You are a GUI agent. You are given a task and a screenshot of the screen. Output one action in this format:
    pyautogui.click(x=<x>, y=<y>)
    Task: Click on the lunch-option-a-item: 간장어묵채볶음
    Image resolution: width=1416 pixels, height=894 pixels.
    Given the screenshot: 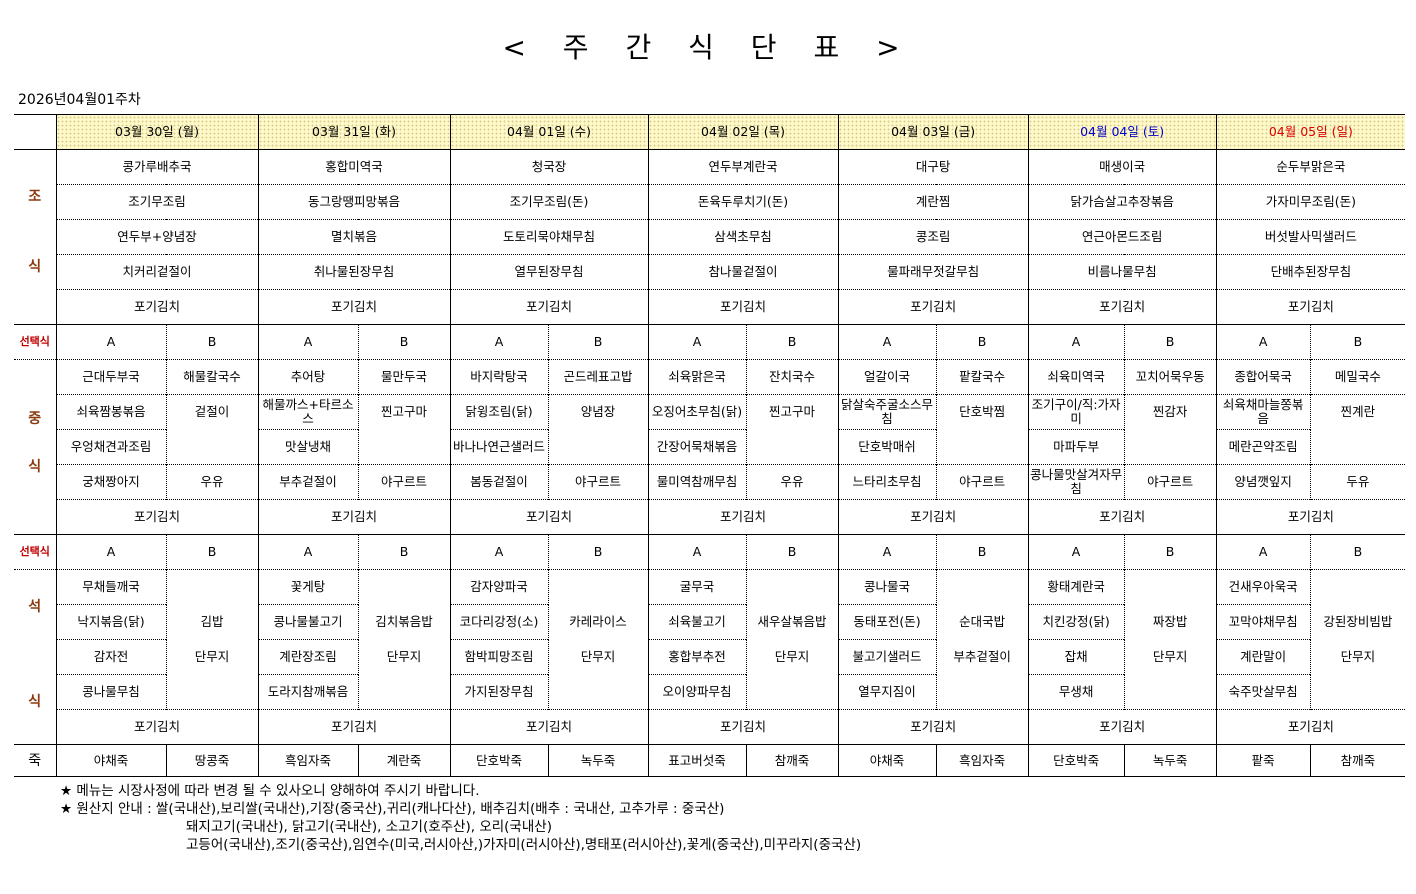 What is the action you would take?
    pyautogui.click(x=697, y=447)
    